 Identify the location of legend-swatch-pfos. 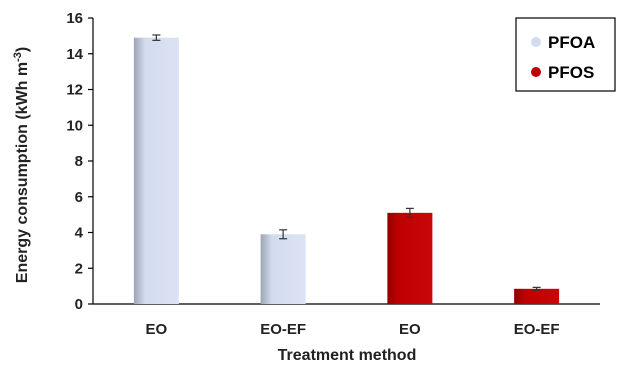
(536, 72).